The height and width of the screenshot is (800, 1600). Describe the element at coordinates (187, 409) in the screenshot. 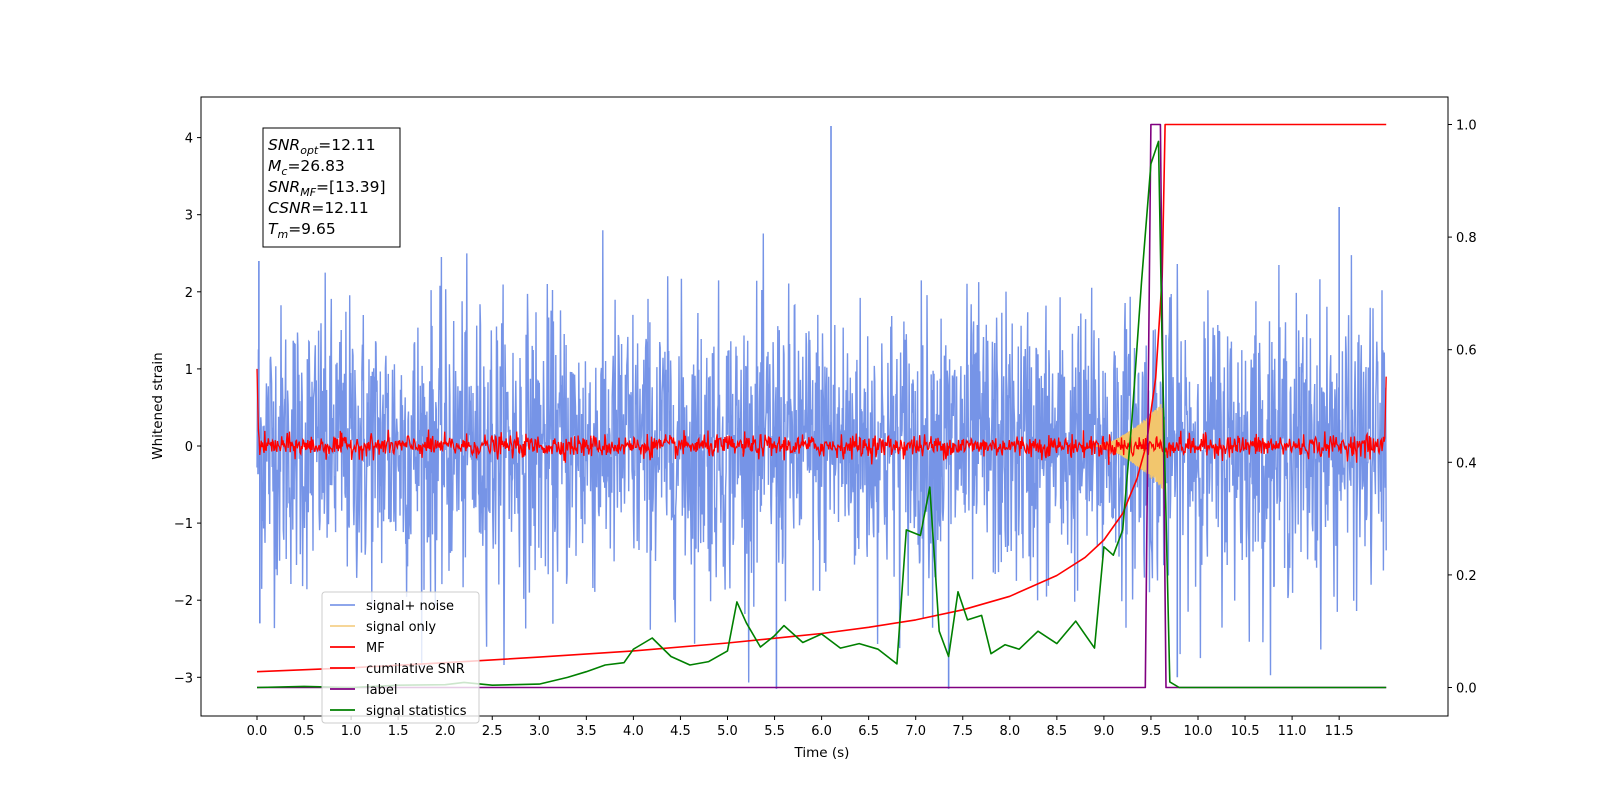

I see `y-axis-ticks: 4 3 2 1 0 −1 −2 −3` at that location.